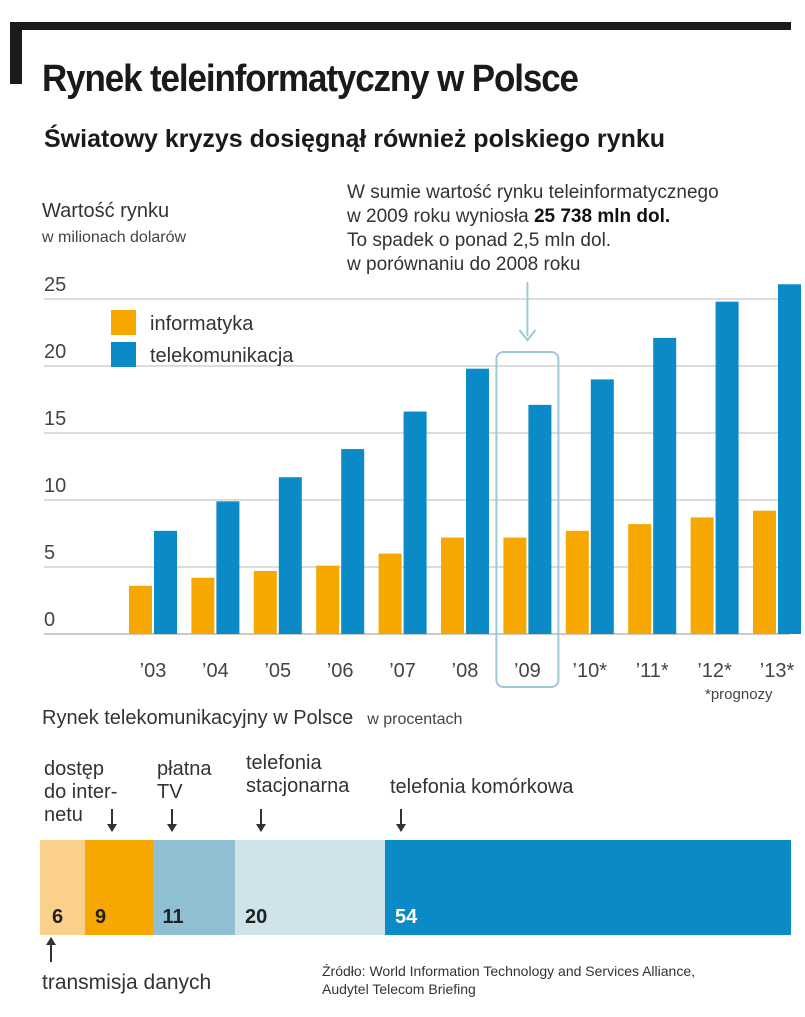  I want to click on page-title: Rynek teleinformatyczny w Polsce, so click(310, 79).